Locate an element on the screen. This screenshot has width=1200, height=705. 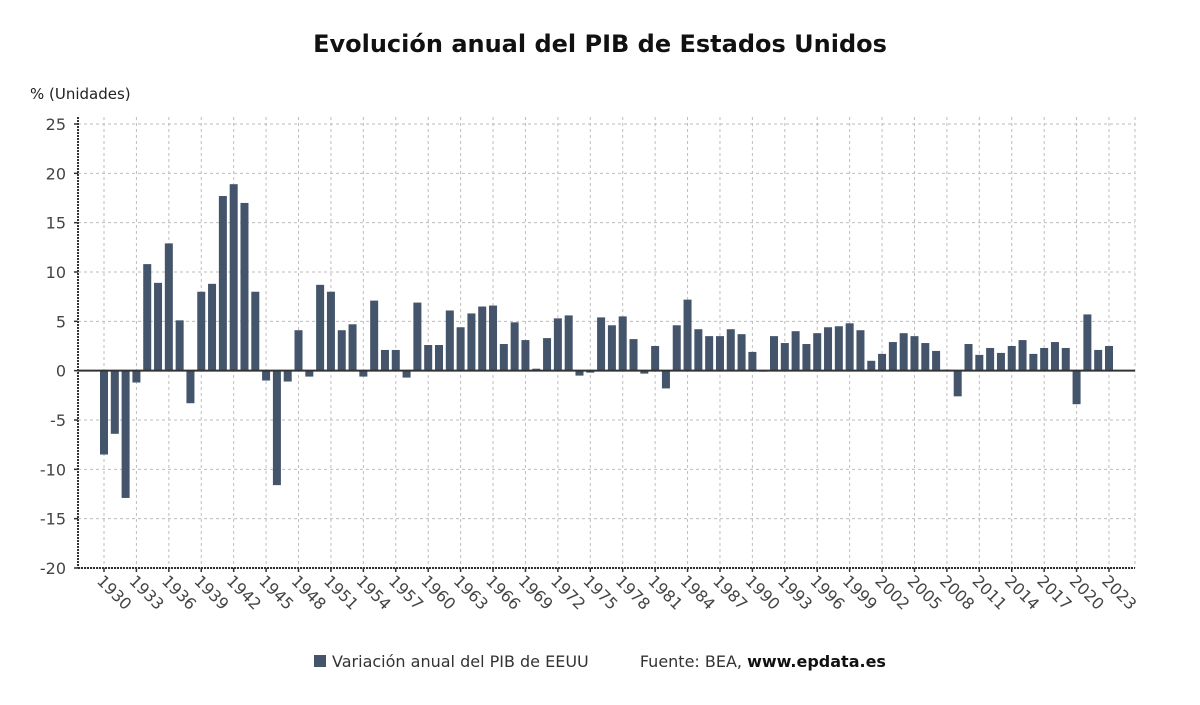
y-tick-label: 15 is located at coordinates (56, 223).